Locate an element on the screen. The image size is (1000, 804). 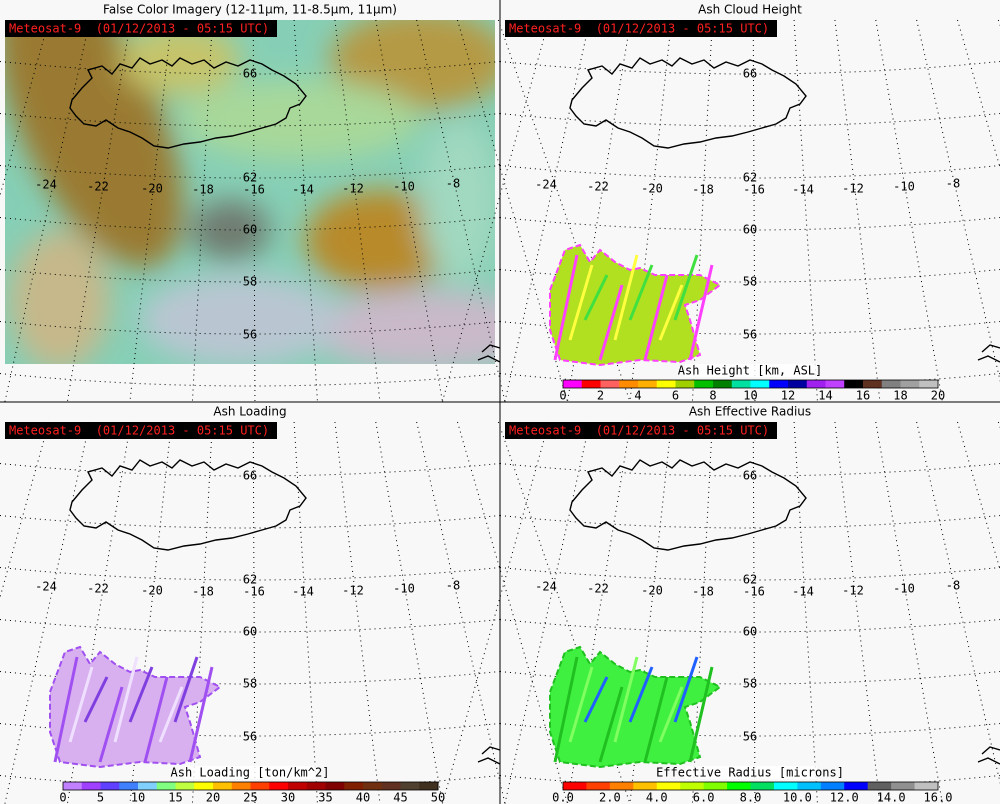
colorbar-tick-label: 4.0 is located at coordinates (657, 797).